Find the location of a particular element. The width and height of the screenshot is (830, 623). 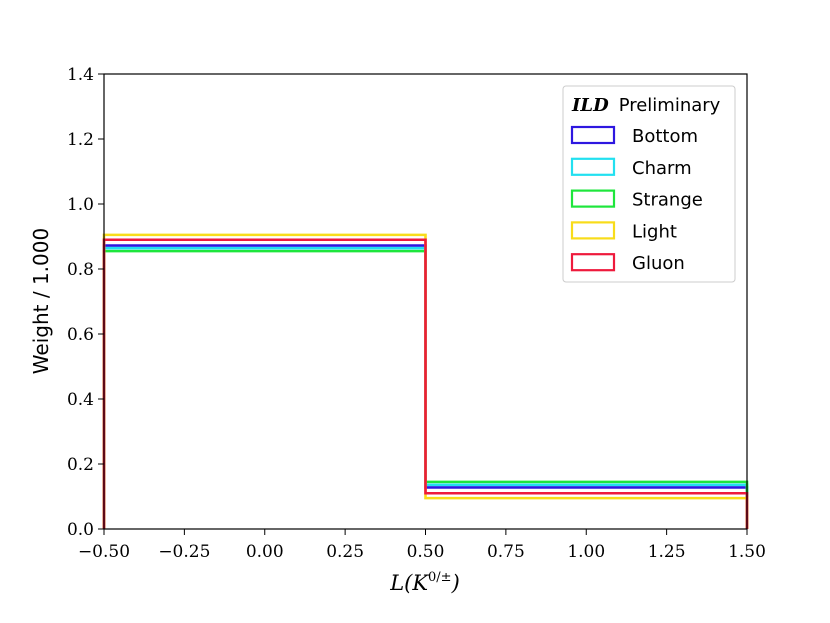

x-tick-label: 1.50 is located at coordinates (747, 552).